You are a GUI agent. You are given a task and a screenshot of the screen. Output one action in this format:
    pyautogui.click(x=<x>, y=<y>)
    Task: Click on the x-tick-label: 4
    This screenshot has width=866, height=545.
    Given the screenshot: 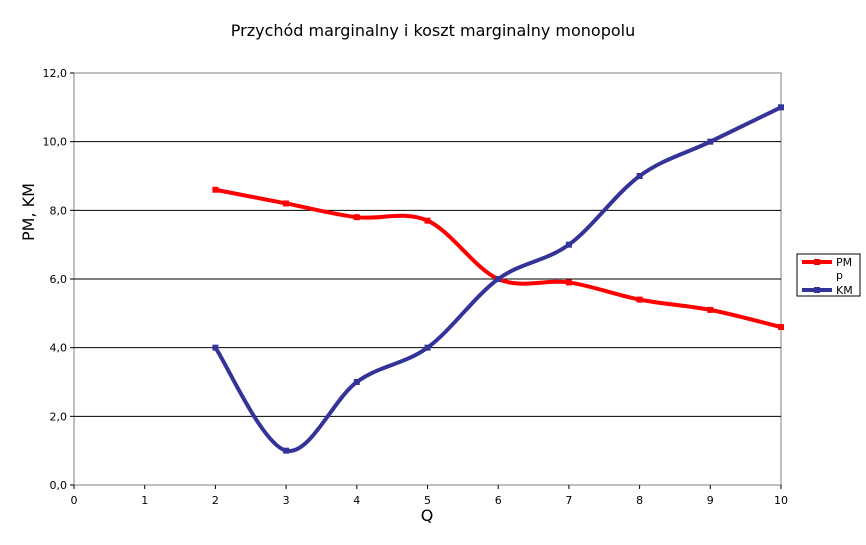 What is the action you would take?
    pyautogui.click(x=356, y=500)
    